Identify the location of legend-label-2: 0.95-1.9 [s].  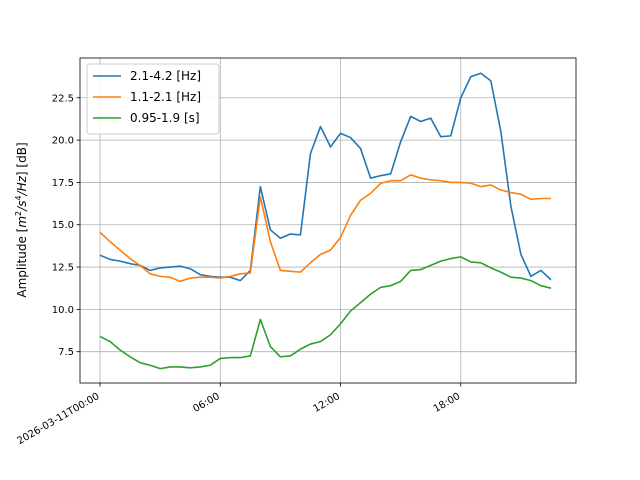
(165, 118).